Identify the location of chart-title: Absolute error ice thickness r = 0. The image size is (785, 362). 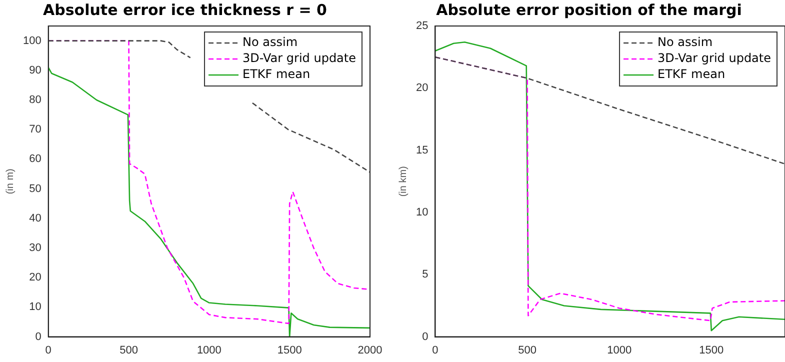
(185, 9).